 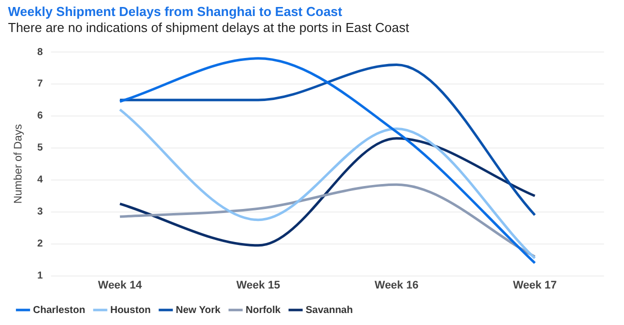 I want to click on x-tick-label: Week 14, so click(x=120, y=285).